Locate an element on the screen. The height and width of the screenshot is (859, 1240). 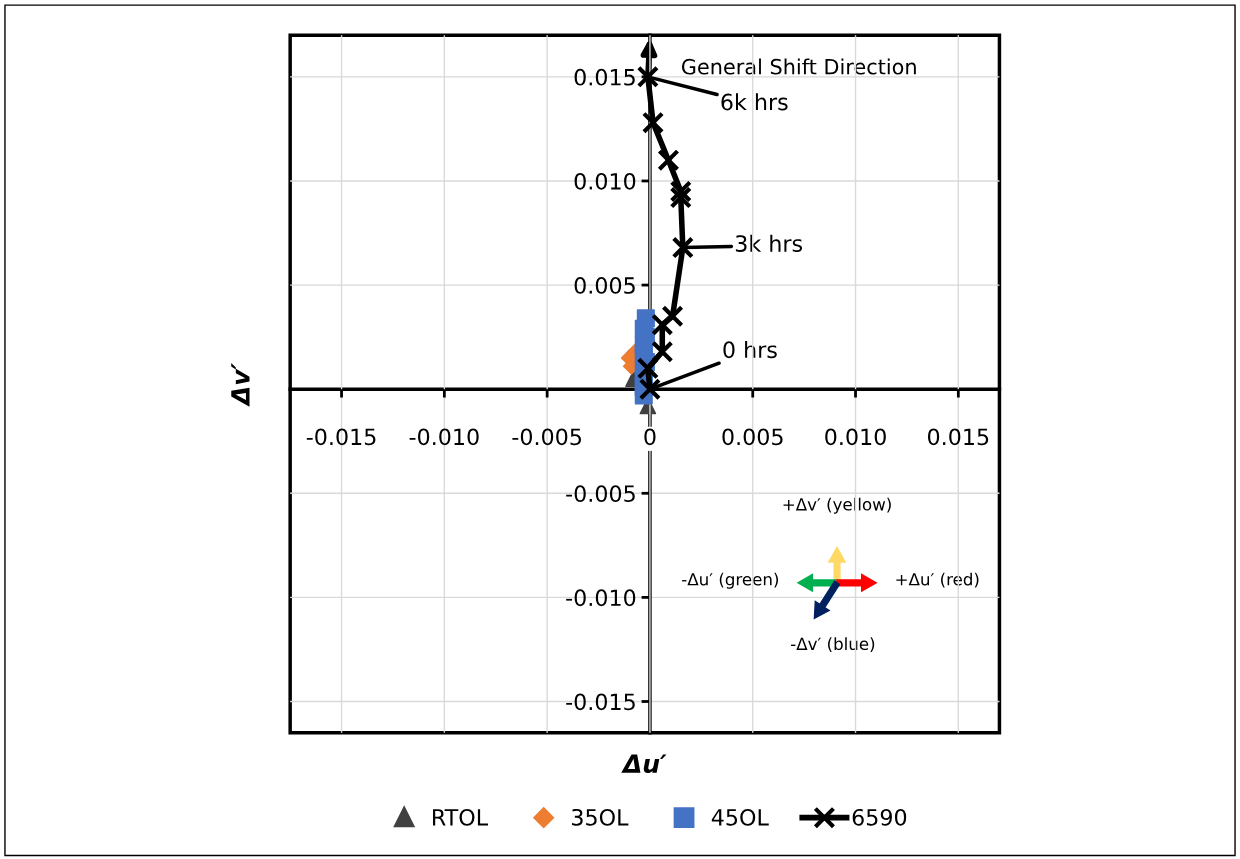
y-axis-title: Δv′ is located at coordinates (240, 385).